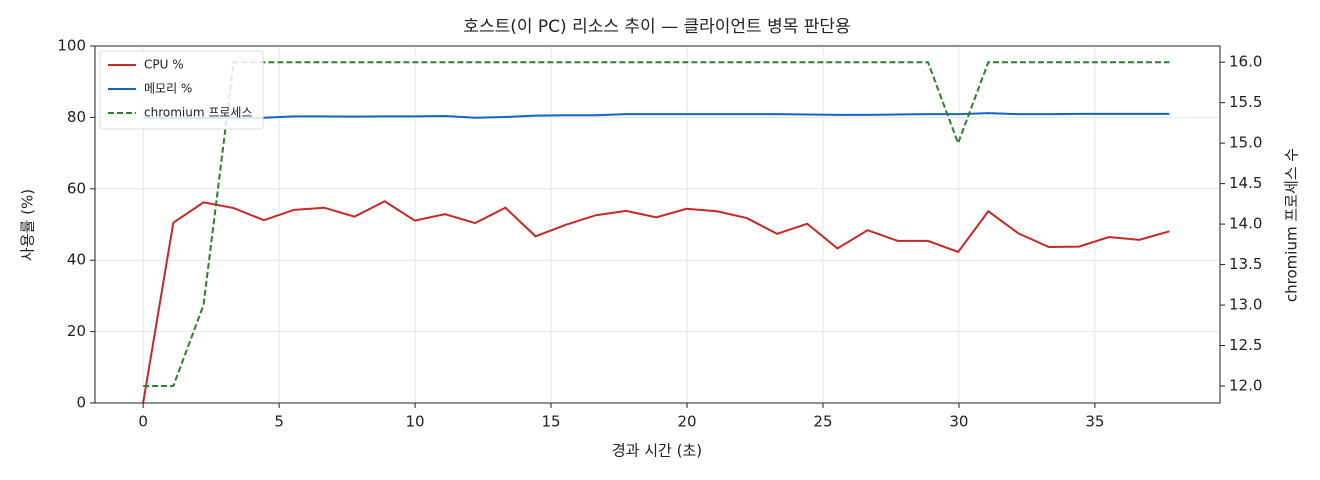 The image size is (1320, 480). I want to click on legend-box, so click(181, 90).